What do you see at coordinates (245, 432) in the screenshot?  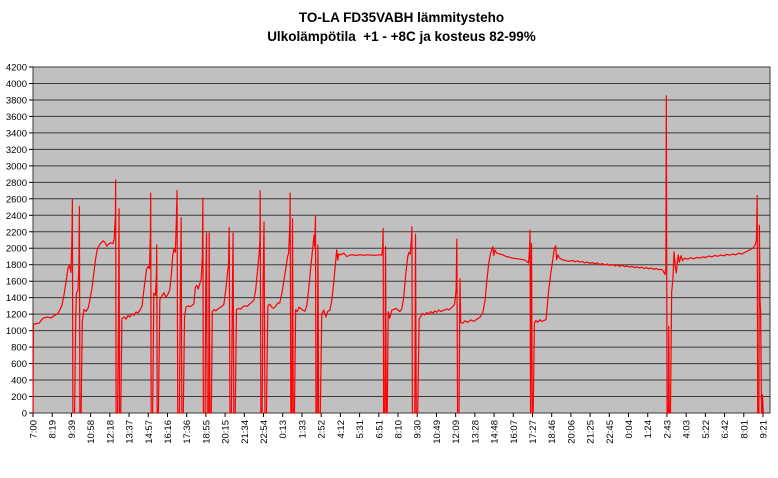 I see `x-axis-label: 21:34` at bounding box center [245, 432].